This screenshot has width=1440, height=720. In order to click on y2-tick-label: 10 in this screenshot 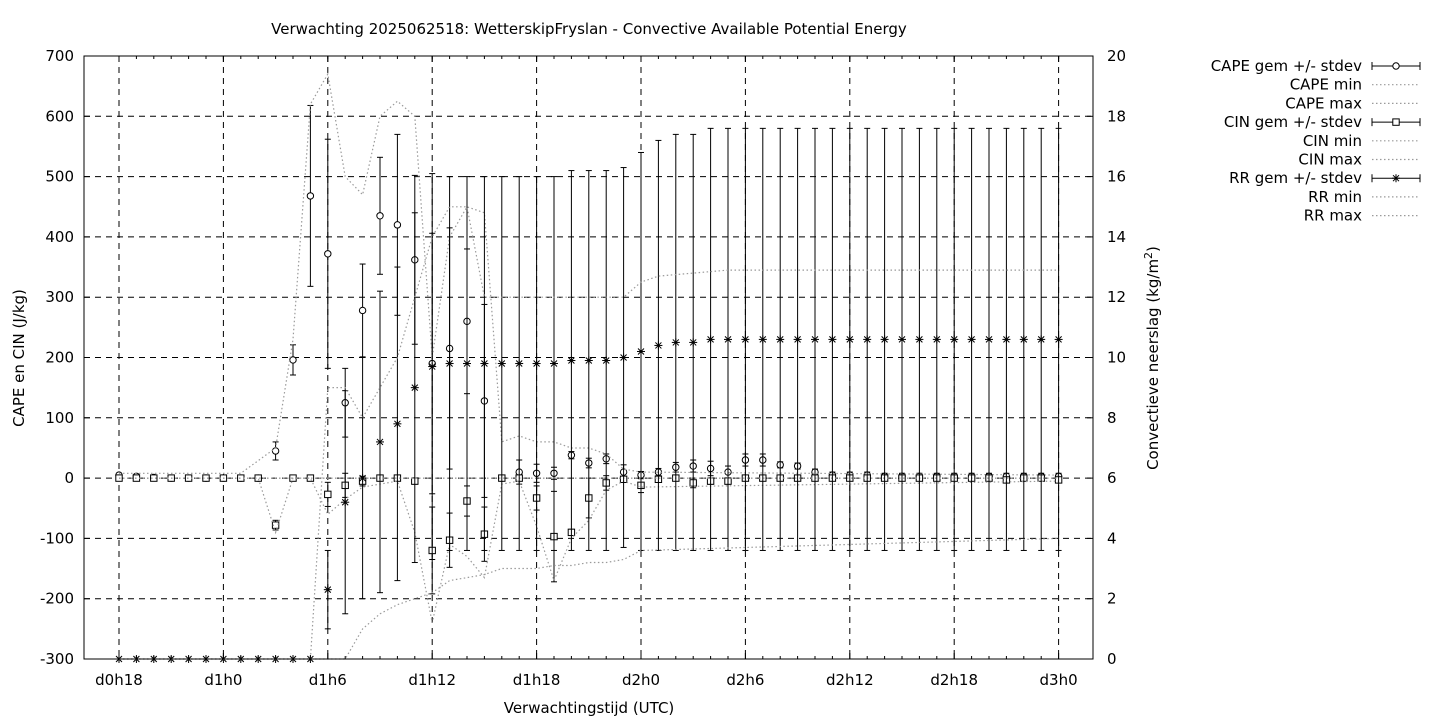, I will do `click(1116, 358)`.